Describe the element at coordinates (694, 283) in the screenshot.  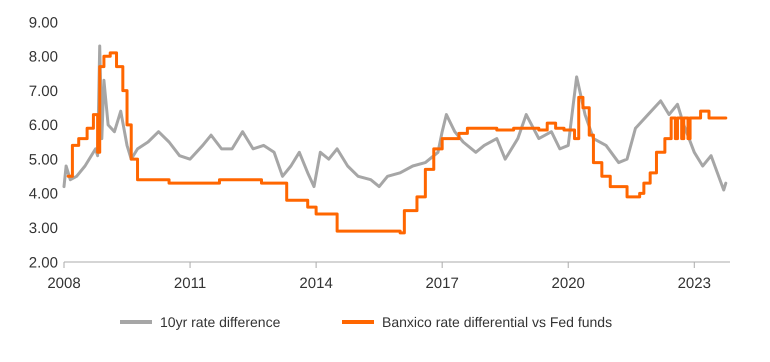
I see `x-tick-label: 2023` at that location.